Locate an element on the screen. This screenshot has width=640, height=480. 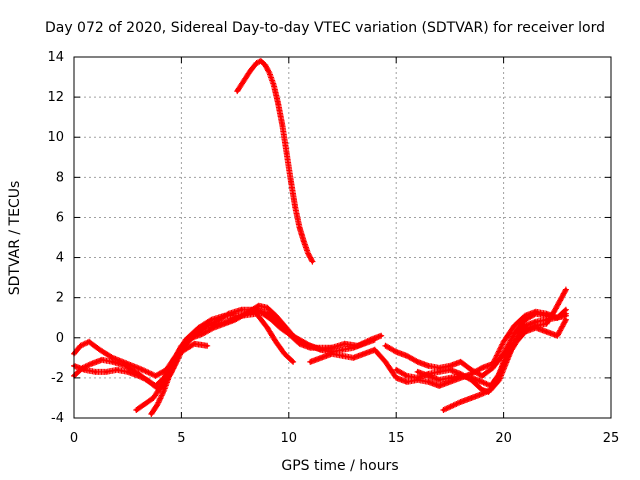
x-tick-label: 10 is located at coordinates (289, 438).